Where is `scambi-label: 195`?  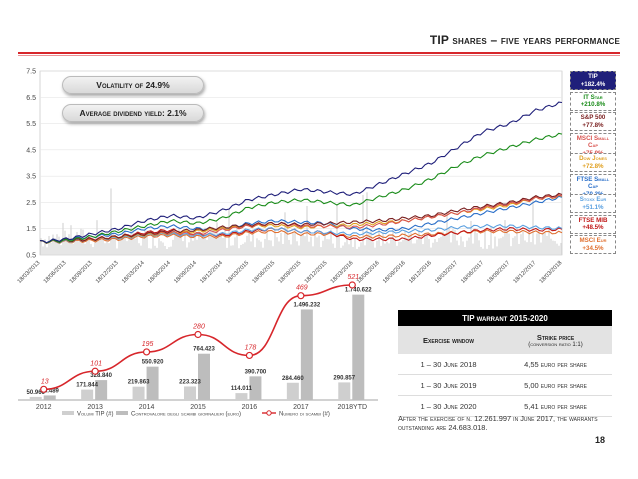 scambi-label: 195 is located at coordinates (148, 344).